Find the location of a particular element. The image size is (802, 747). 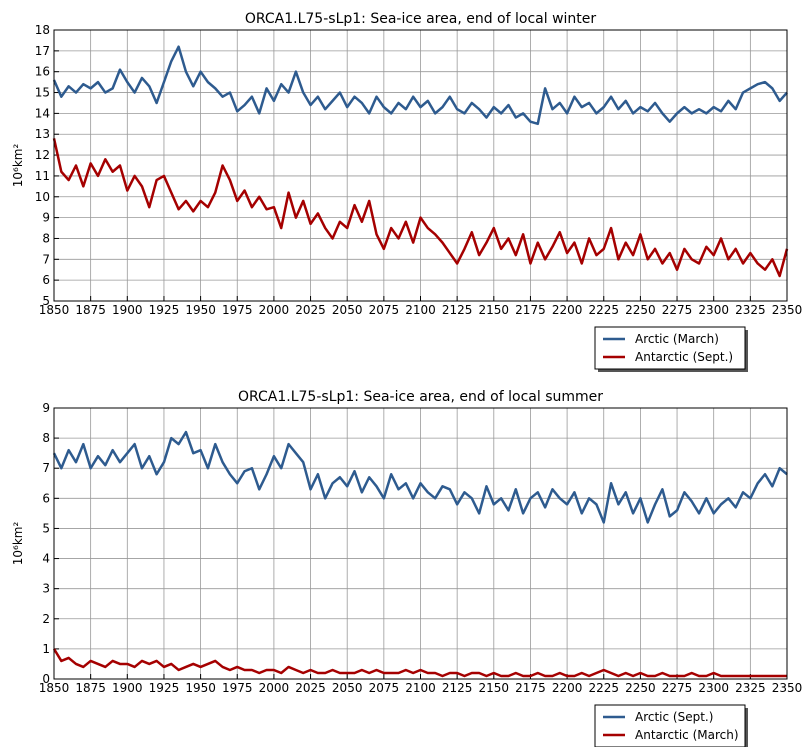

y-tick-label: 10 is located at coordinates (42, 197).